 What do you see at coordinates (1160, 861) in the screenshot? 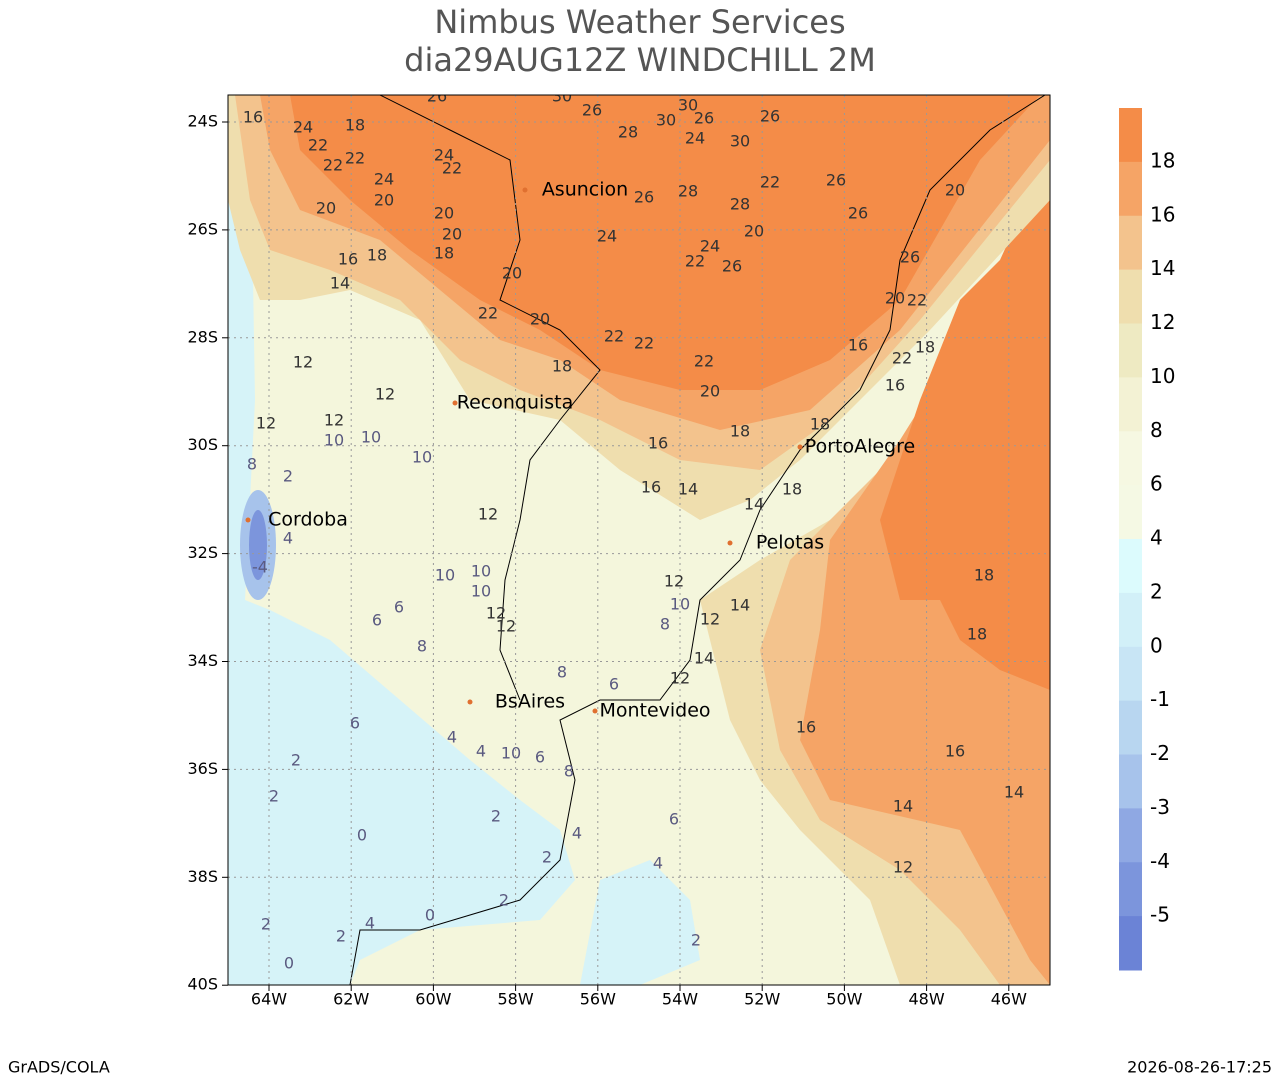
I see `colorbar-label: -4` at bounding box center [1160, 861].